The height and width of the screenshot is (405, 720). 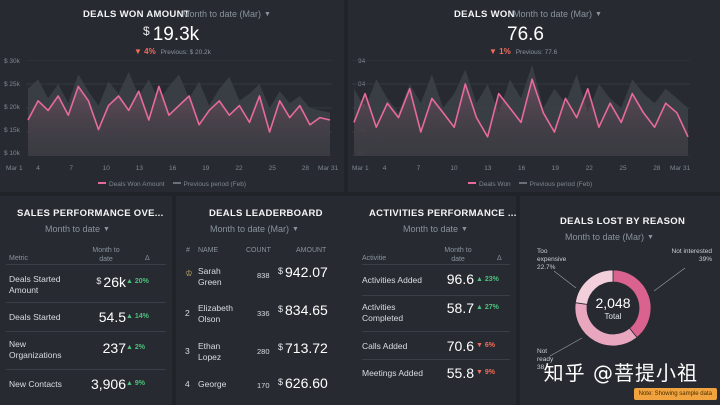 What do you see at coordinates (374, 258) in the screenshot?
I see `column-header-activity: Activitie` at bounding box center [374, 258].